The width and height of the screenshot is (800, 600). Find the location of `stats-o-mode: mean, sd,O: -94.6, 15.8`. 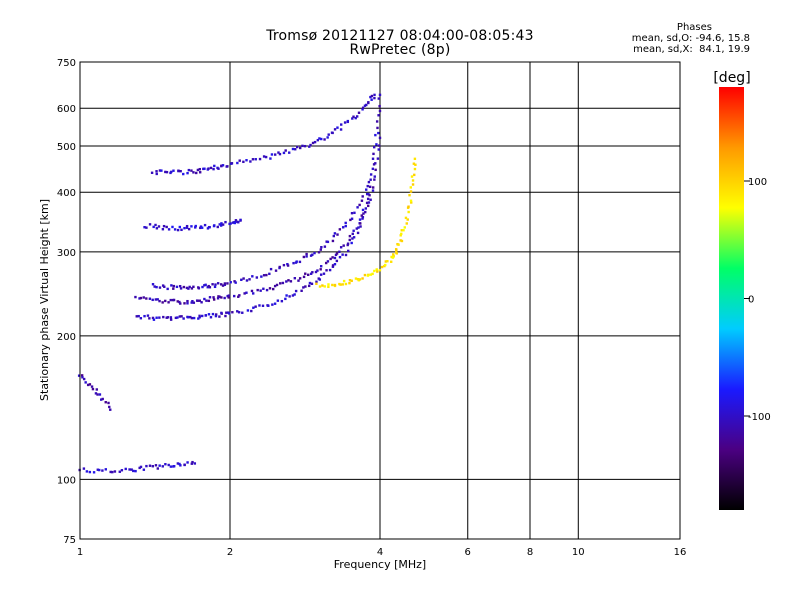

stats-o-mode: mean, sd,O: -94.6, 15.8 is located at coordinates (690, 38).